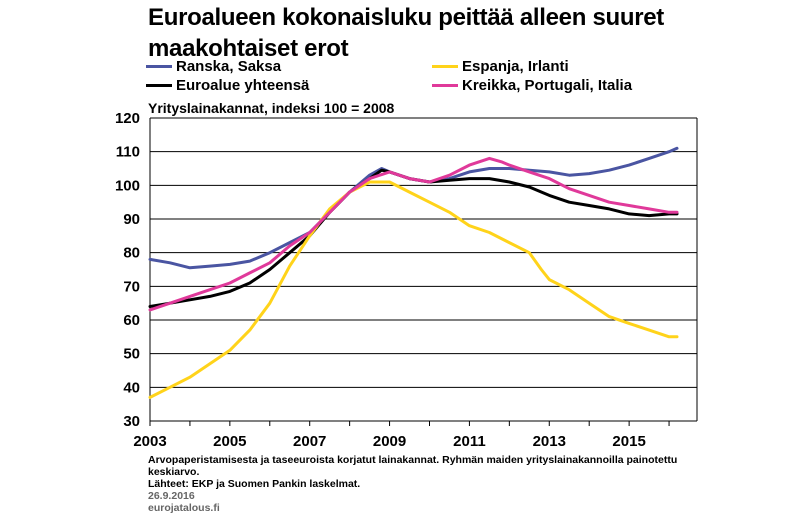 This screenshot has width=800, height=523. Describe the element at coordinates (248, 48) in the screenshot. I see `chart-title-line2: maakohtaiset erot` at that location.